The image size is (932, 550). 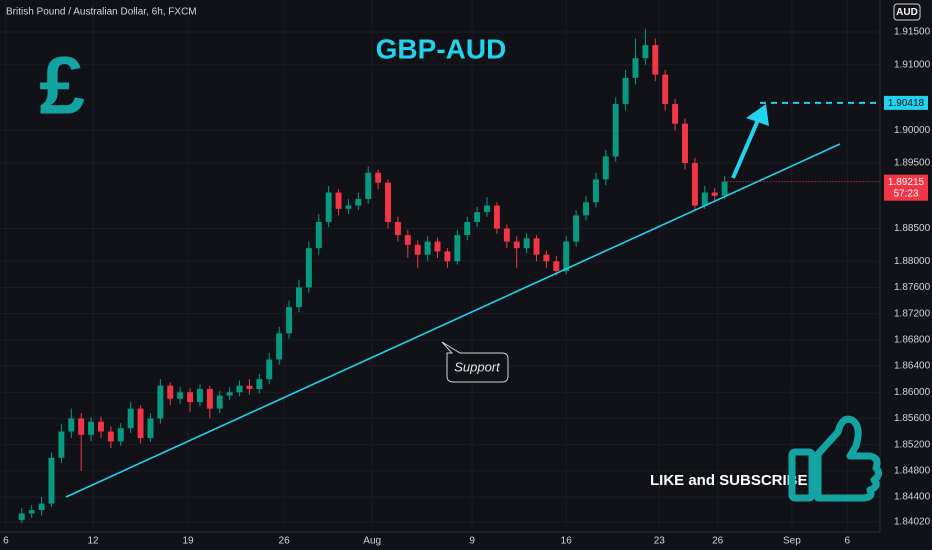 I want to click on y-tick-label: 1.91000, so click(x=912, y=64).